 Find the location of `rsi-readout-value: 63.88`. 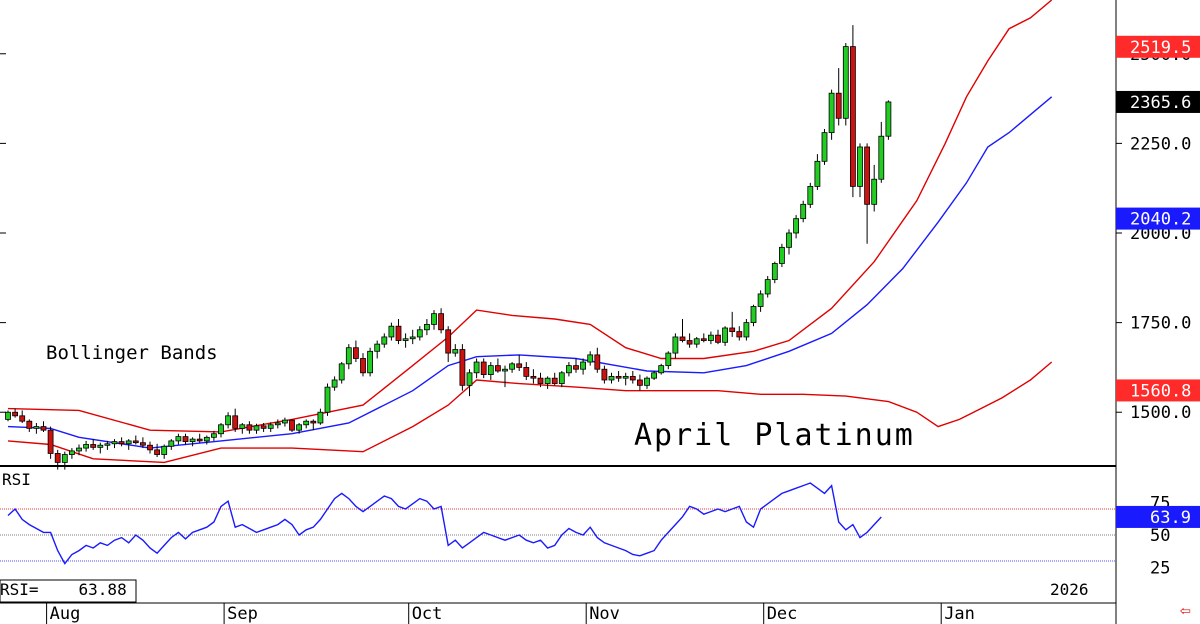

rsi-readout-value: 63.88 is located at coordinates (102, 589).